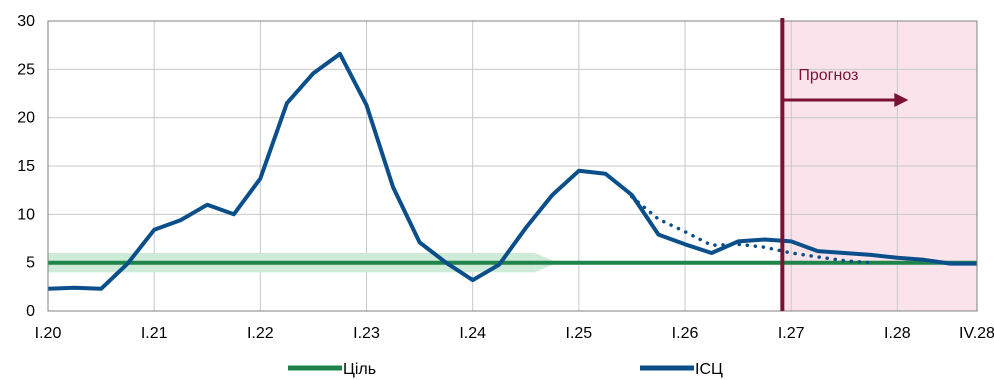  Describe the element at coordinates (48, 333) in the screenshot. I see `x-tick-label: I.20` at that location.